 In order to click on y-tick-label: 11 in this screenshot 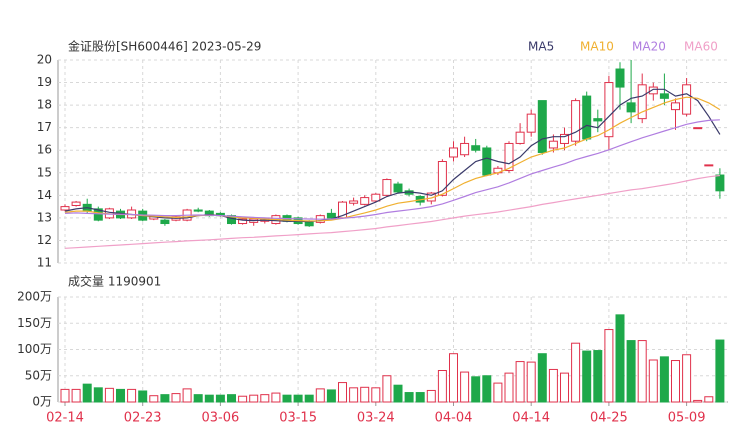, I will do `click(44, 263)`.